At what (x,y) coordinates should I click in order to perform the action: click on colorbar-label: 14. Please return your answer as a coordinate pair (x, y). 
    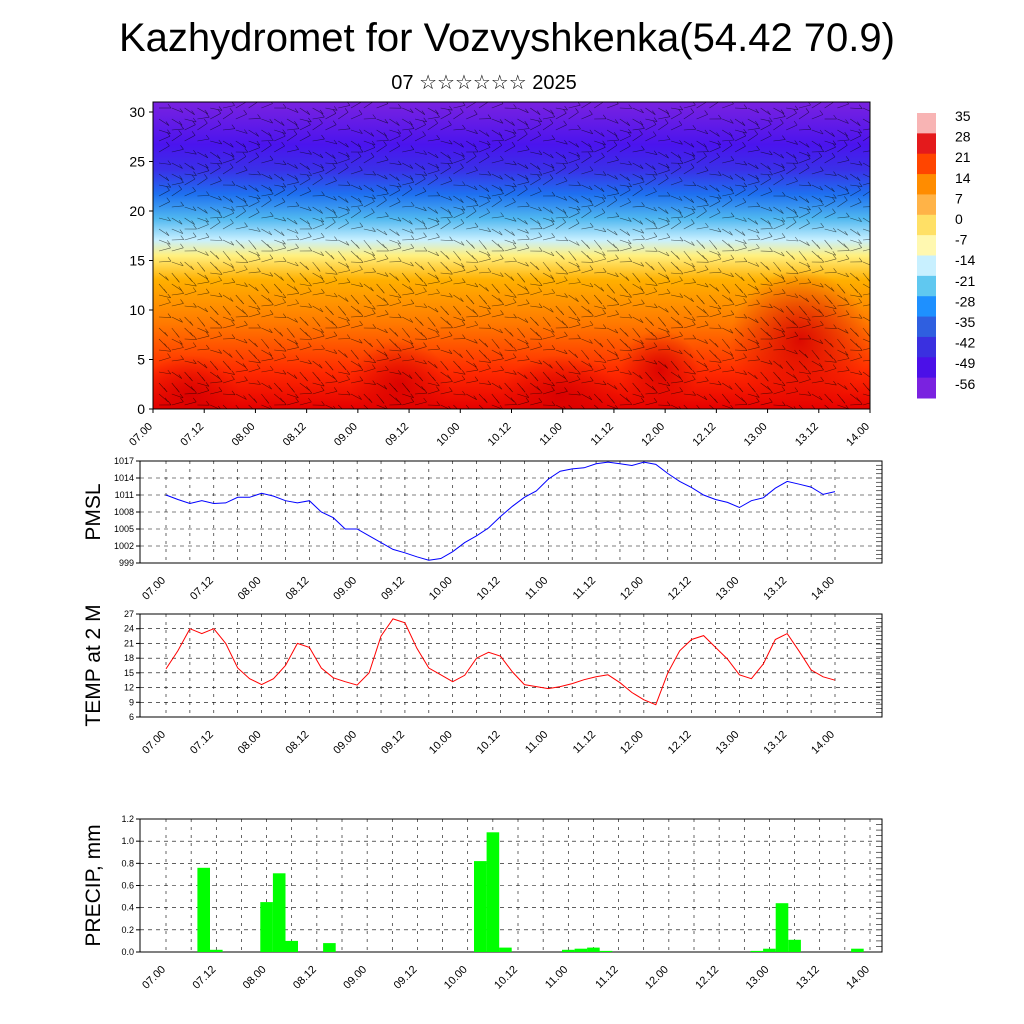
    Looking at the image, I should click on (963, 178).